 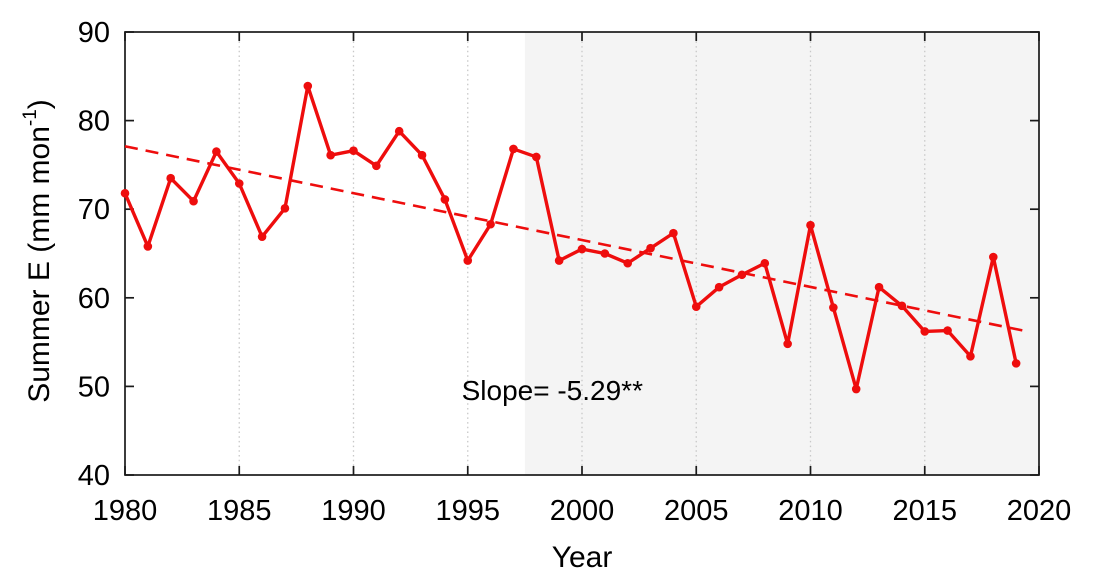 What do you see at coordinates (125, 511) in the screenshot?
I see `x-tick-label-1980: 1980` at bounding box center [125, 511].